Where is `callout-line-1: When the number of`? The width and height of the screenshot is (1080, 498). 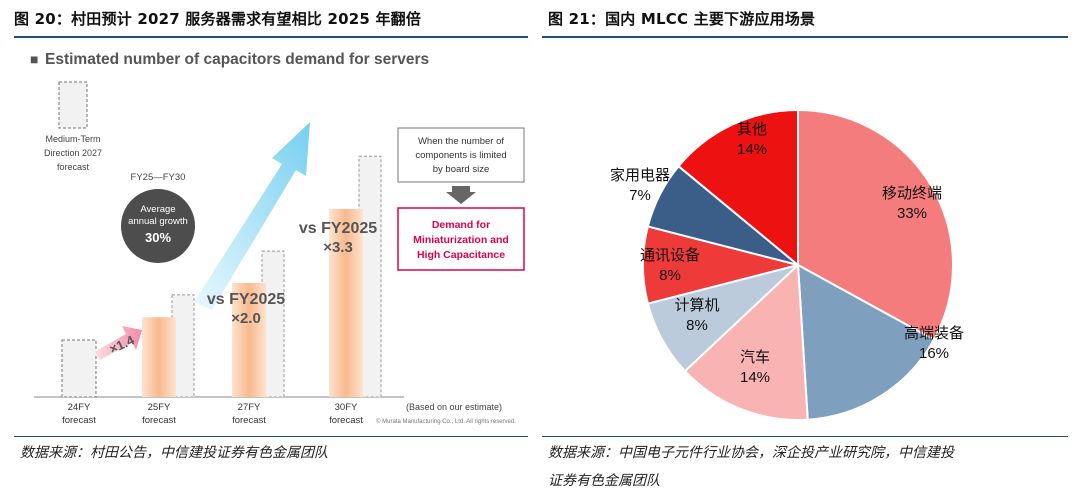
callout-line-1: When the number of is located at coordinates (461, 141).